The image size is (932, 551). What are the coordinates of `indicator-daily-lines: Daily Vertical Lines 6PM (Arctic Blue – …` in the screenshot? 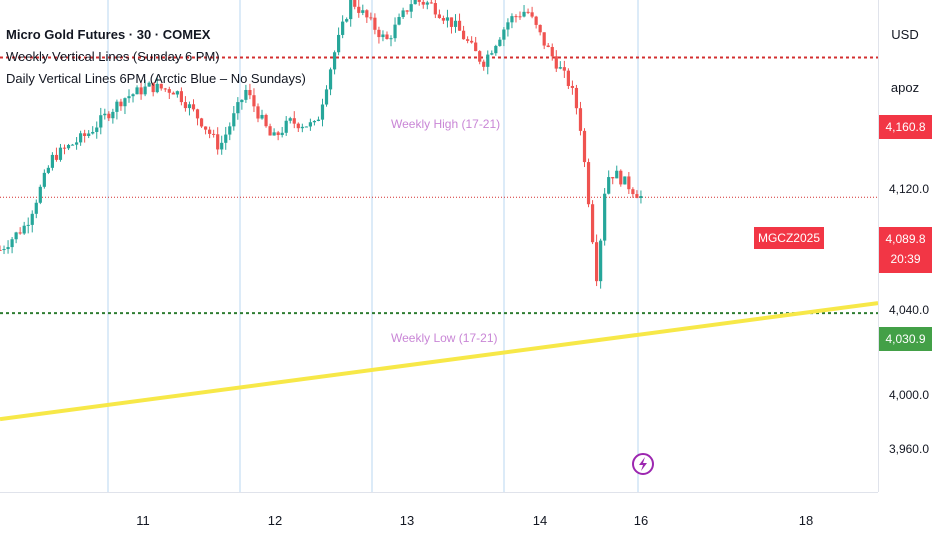 It's located at (156, 78).